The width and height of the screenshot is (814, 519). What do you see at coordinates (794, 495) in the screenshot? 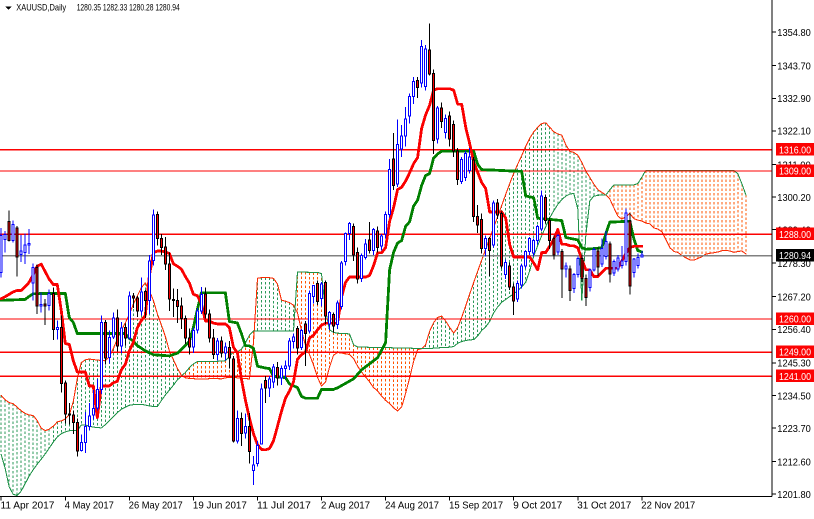
I see `svg-text: 1201.80` at bounding box center [794, 495].